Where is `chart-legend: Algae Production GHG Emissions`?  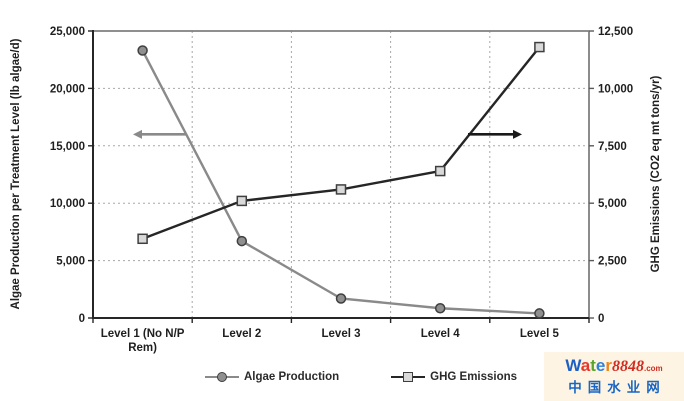 chart-legend: Algae Production GHG Emissions is located at coordinates (342, 377).